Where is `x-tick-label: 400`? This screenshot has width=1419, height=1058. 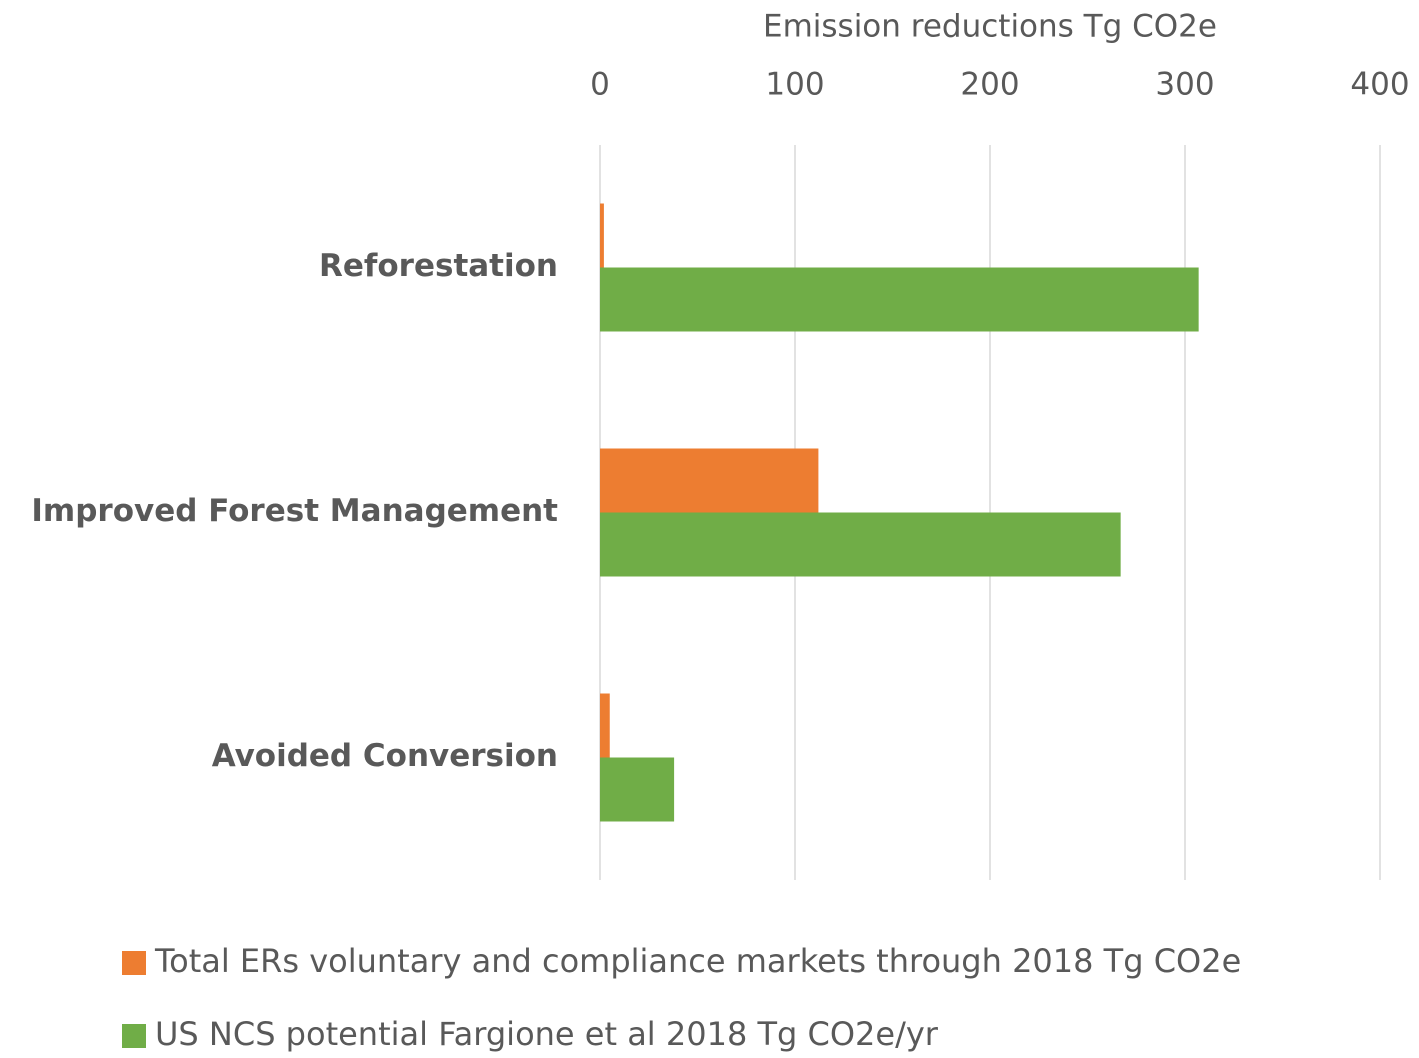 x-tick-label: 400 is located at coordinates (1379, 85).